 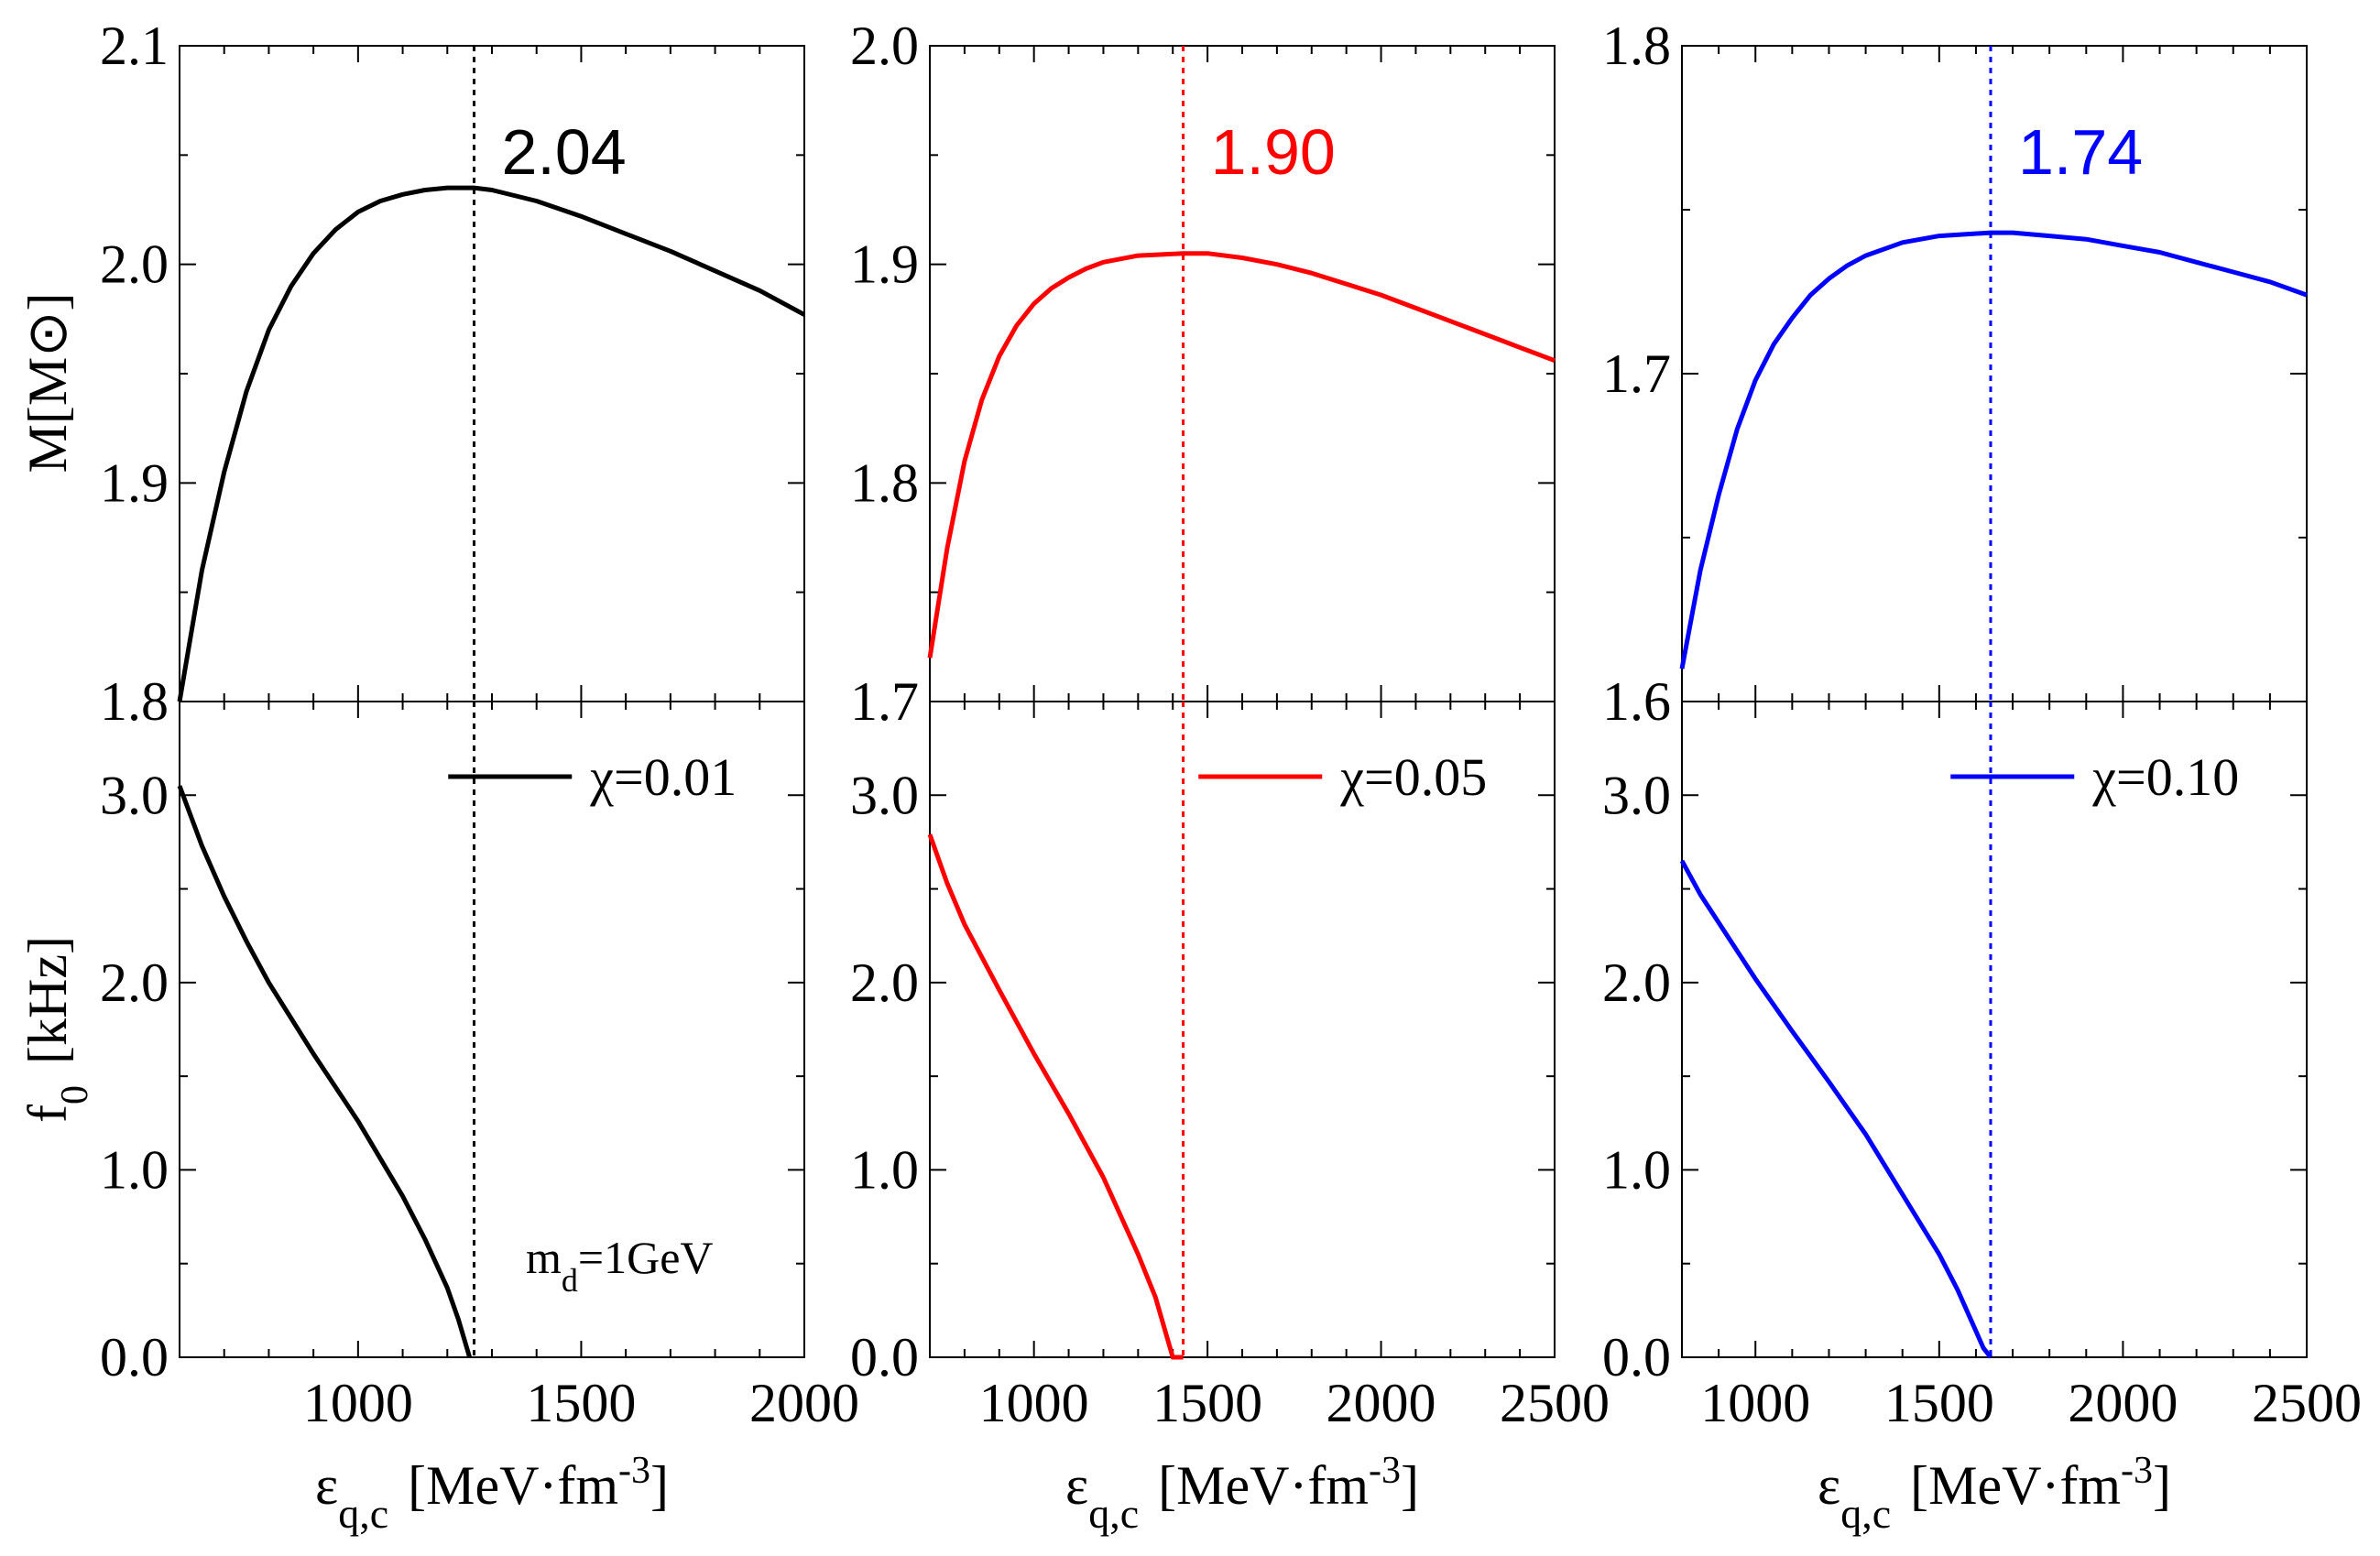 I want to click on max-mass-annotation: 2.04, so click(x=564, y=152).